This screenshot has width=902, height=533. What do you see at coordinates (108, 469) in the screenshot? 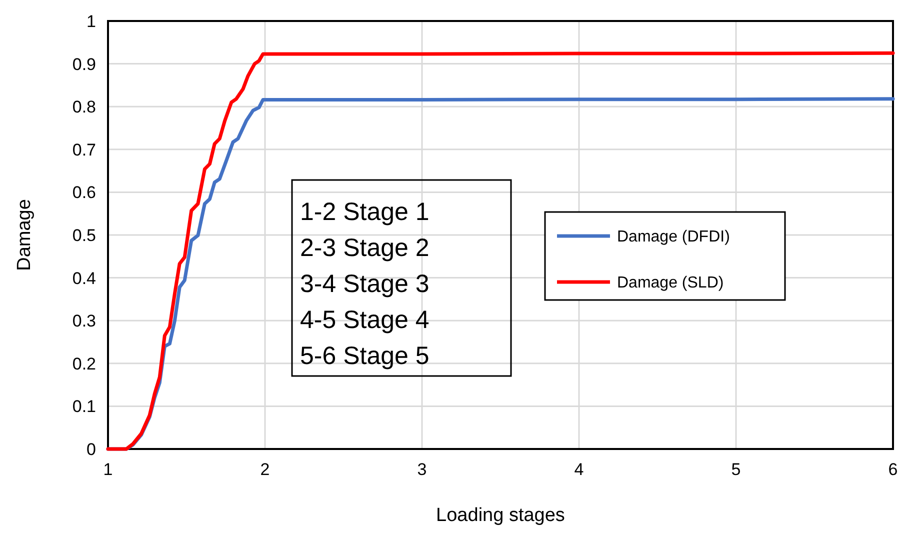
I see `x-tick-label: 1` at bounding box center [108, 469].